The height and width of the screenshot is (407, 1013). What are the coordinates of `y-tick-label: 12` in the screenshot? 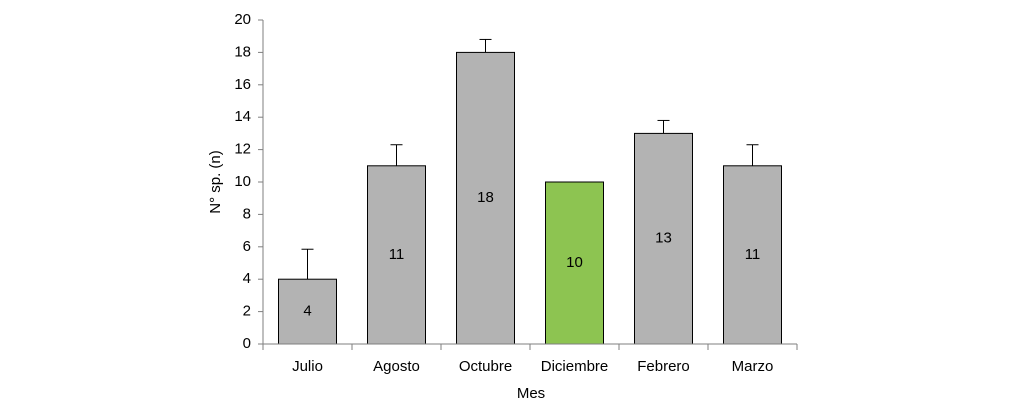 It's located at (242, 149).